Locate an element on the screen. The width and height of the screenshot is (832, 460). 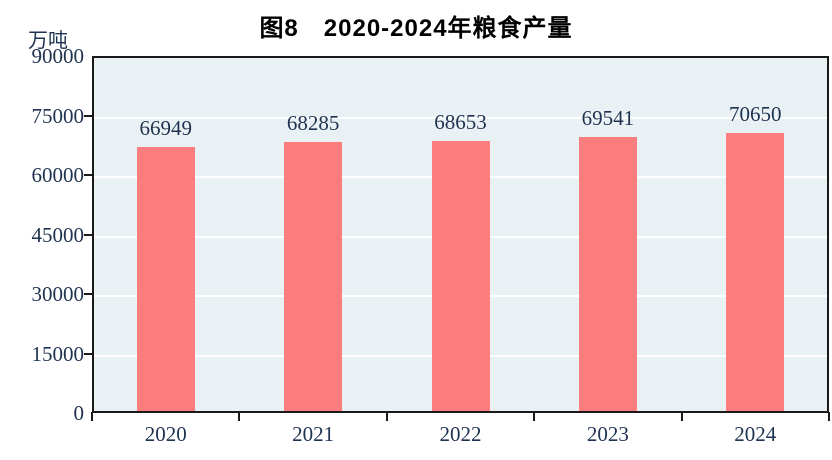
bar-2021 is located at coordinates (313, 276).